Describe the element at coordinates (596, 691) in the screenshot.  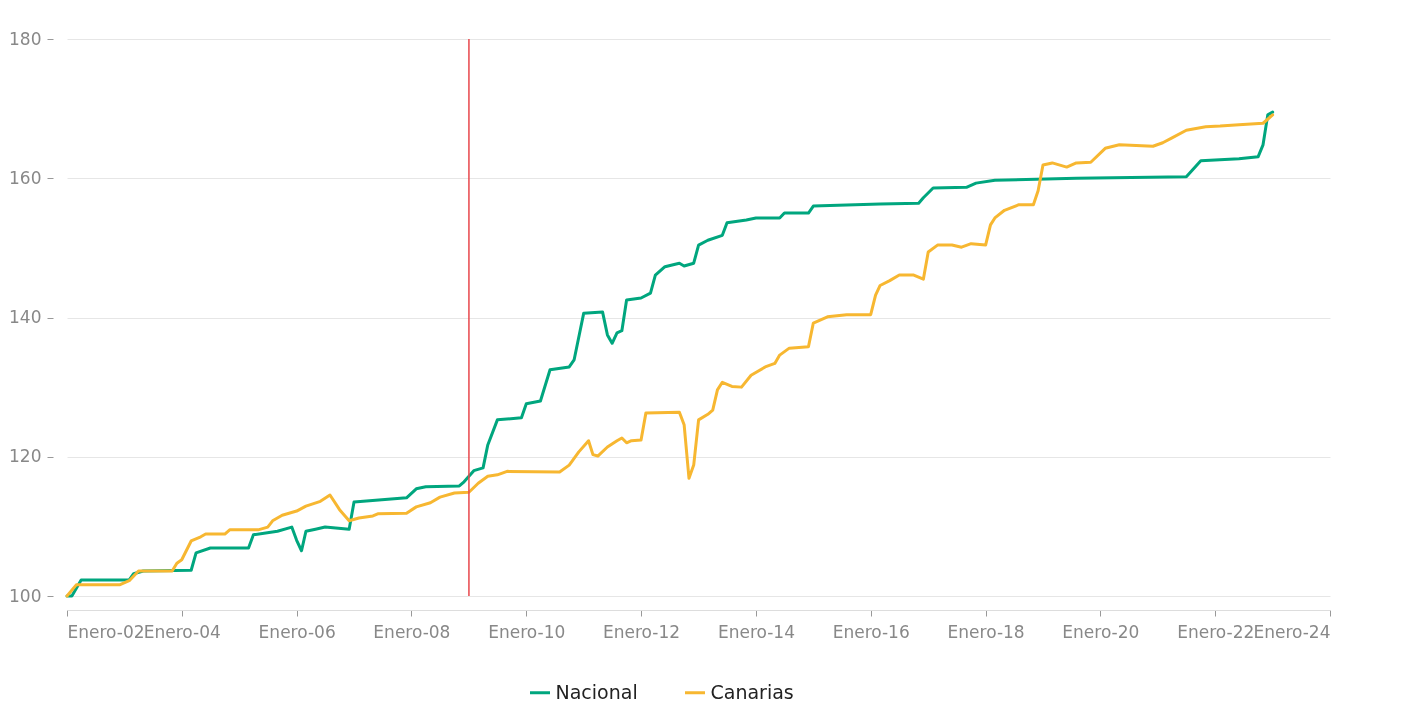
I see `legend-label: Nacional` at that location.